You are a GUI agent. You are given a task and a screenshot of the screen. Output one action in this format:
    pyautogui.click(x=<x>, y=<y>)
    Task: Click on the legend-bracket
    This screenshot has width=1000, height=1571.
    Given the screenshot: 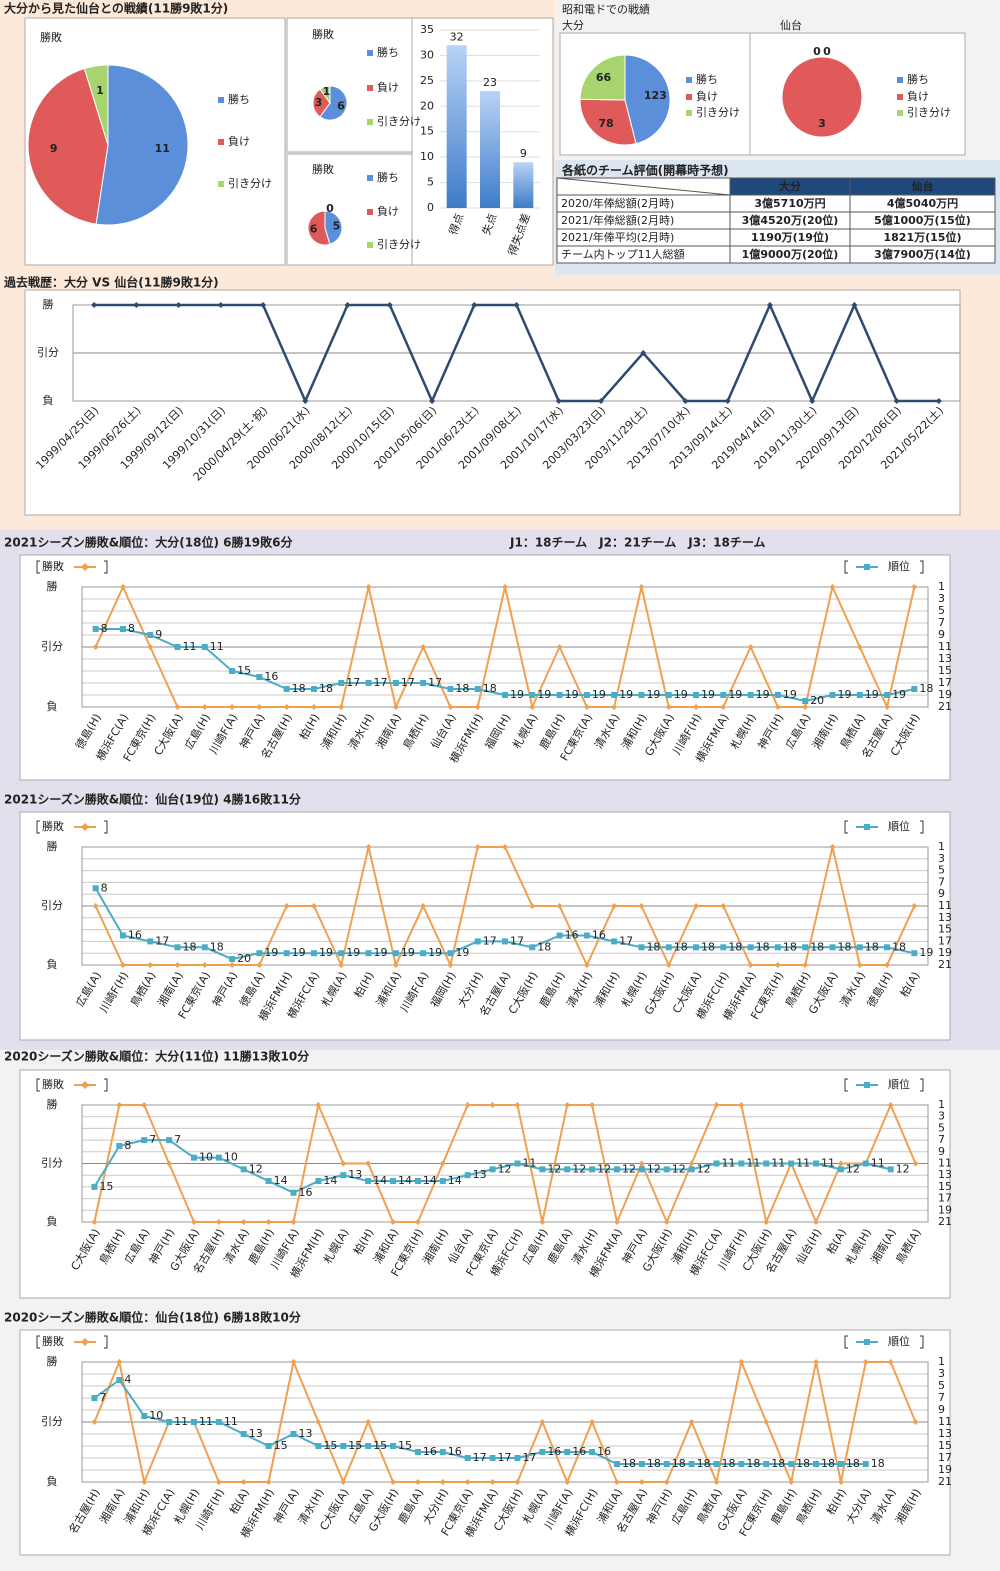 What is the action you would take?
    pyautogui.click(x=922, y=1085)
    